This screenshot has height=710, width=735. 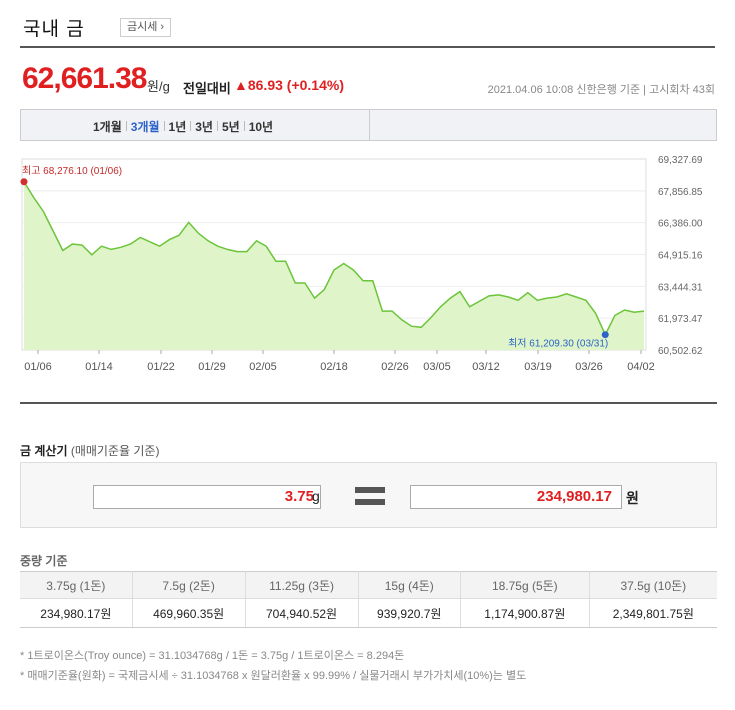 What do you see at coordinates (558, 344) in the screenshot?
I see `min-label: 최저 61,209.30 (03/31)` at bounding box center [558, 344].